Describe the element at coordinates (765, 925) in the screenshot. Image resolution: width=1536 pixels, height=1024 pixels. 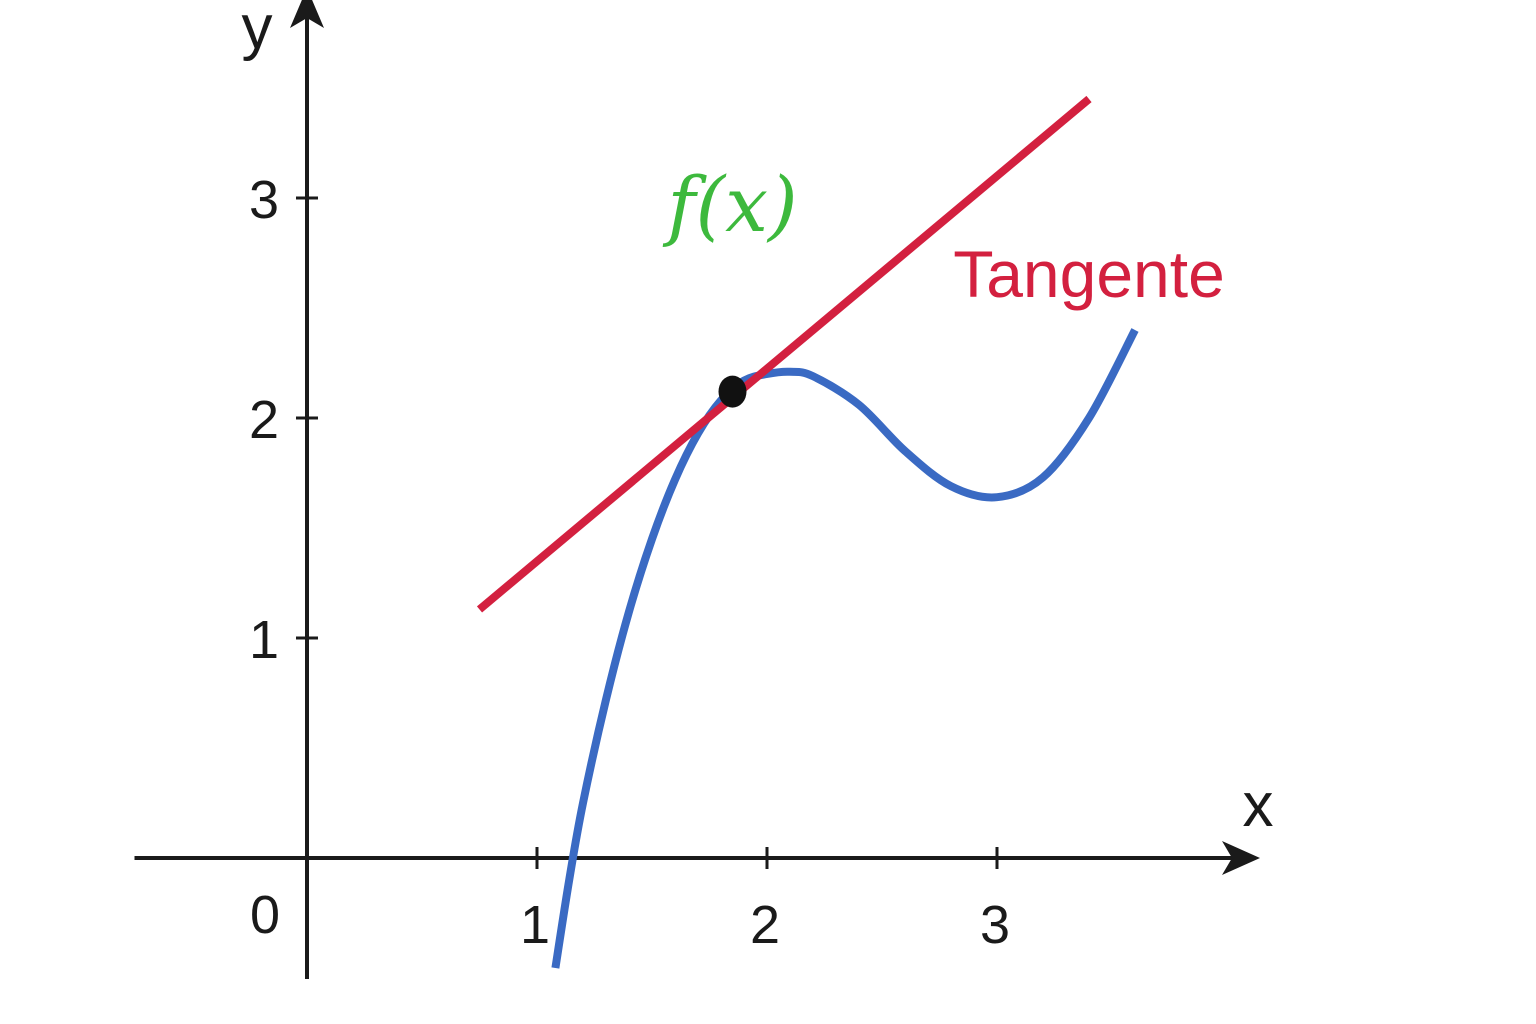
I see `x-tick-label: 2` at that location.